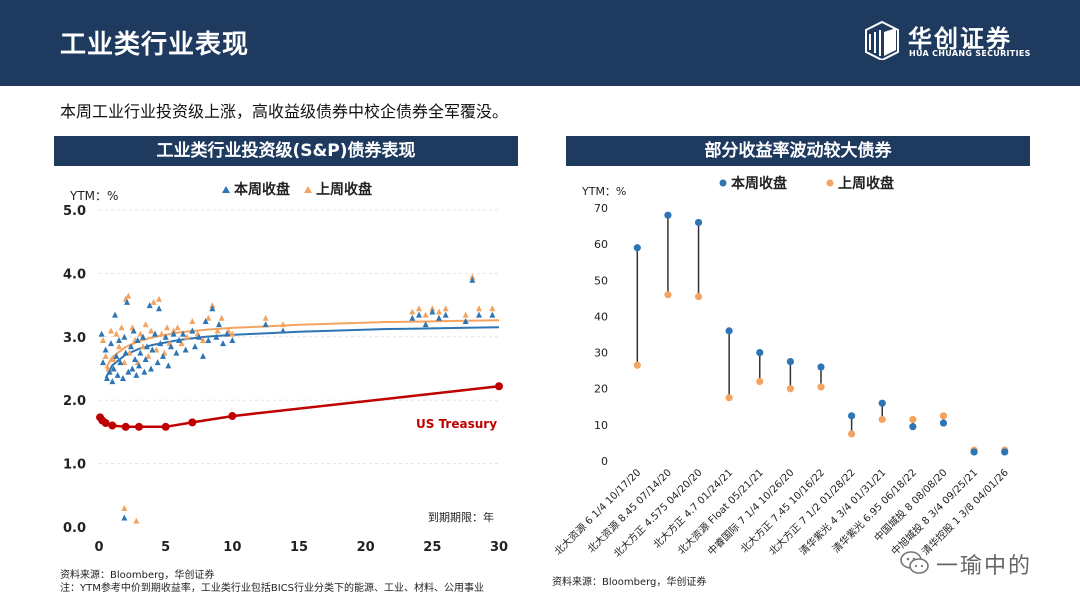 This screenshot has width=1080, height=608. I want to click on right-y-tick-label: 0, so click(604, 461).